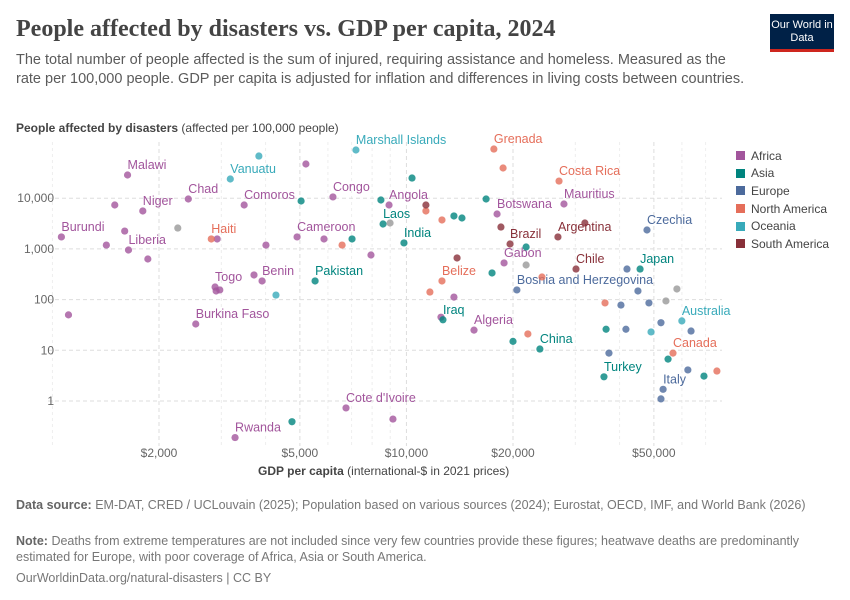  Describe the element at coordinates (228, 277) in the screenshot. I see `point-label: Togo` at that location.